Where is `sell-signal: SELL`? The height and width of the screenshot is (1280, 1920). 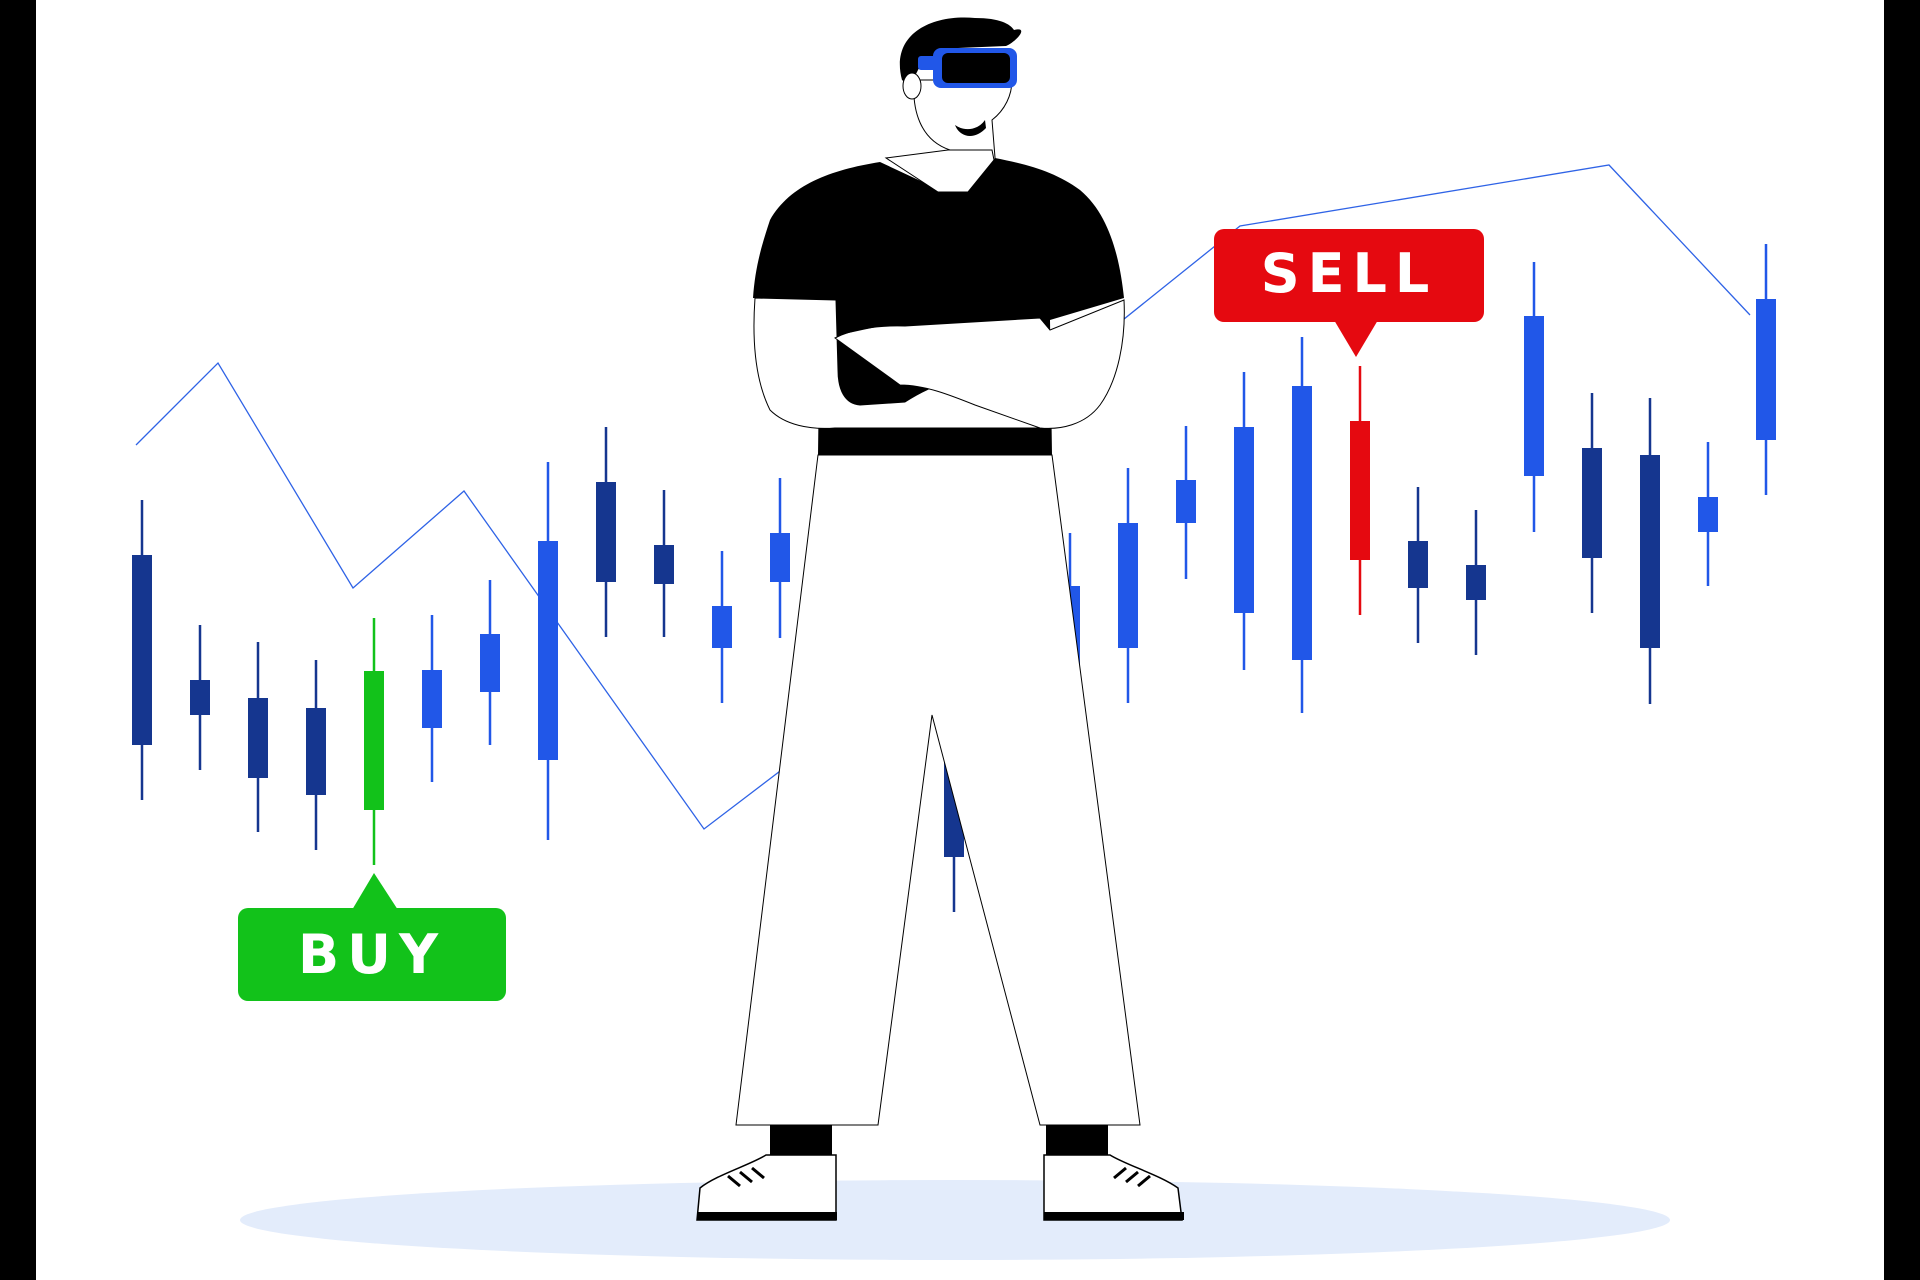 sell-signal: SELL is located at coordinates (1349, 293).